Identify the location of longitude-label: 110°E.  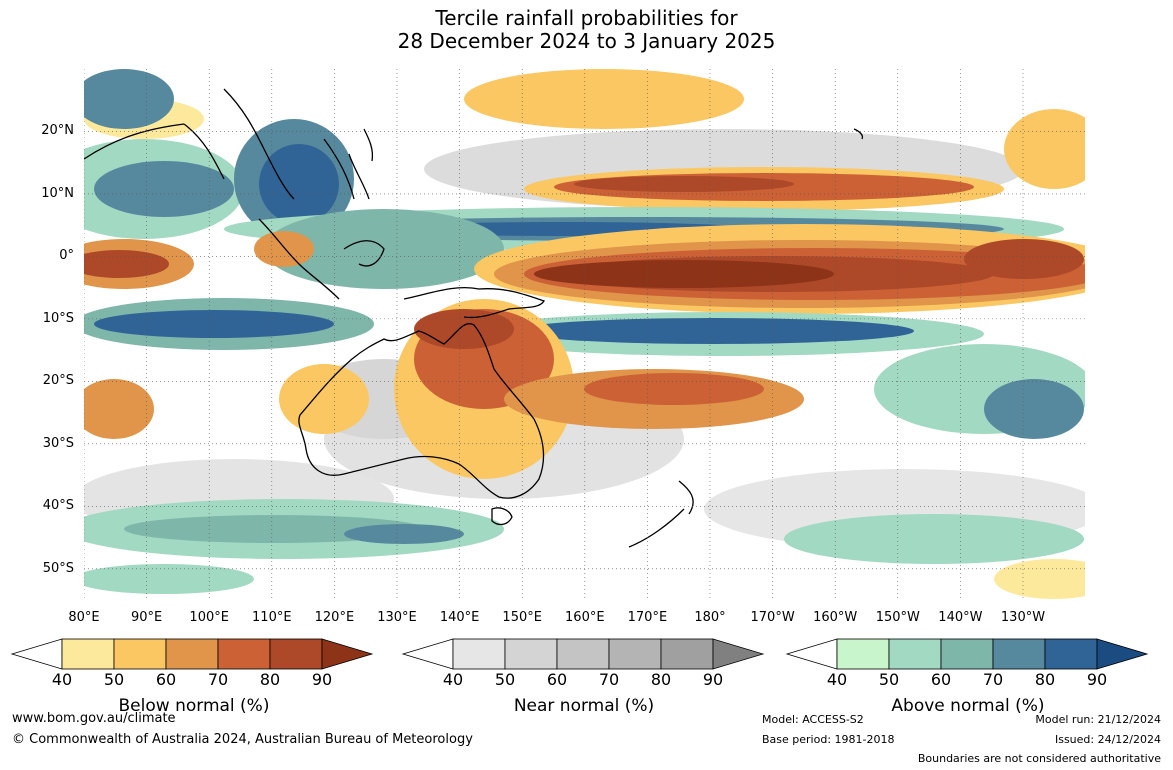
(272, 617).